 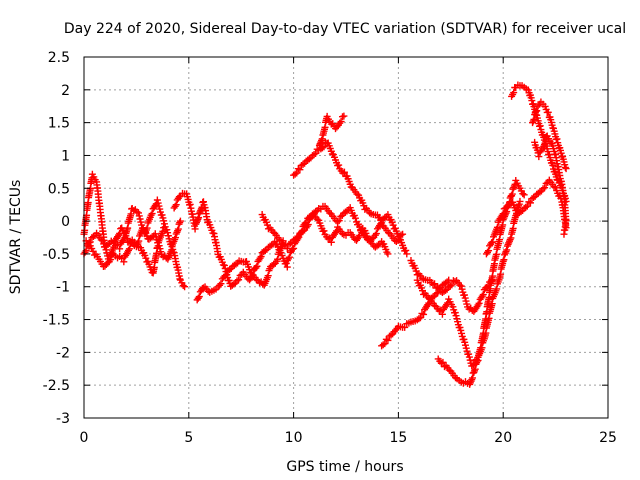 What do you see at coordinates (56, 386) in the screenshot?
I see `y-tick-label: -2.5` at bounding box center [56, 386].